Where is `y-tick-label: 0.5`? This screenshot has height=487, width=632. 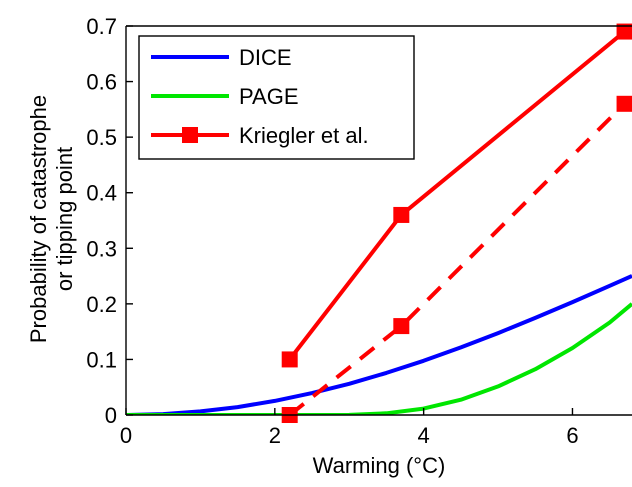 y-tick-label: 0.5 is located at coordinates (101, 137).